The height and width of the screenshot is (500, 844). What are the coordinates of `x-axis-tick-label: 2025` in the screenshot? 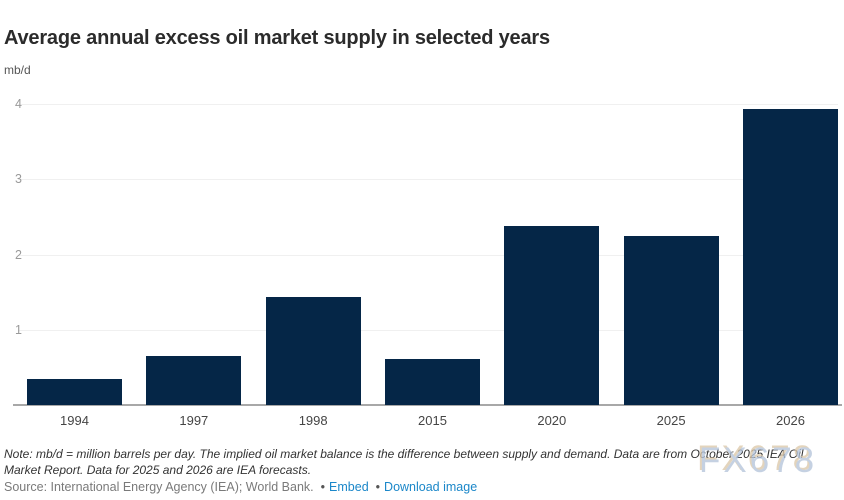 It's located at (671, 420).